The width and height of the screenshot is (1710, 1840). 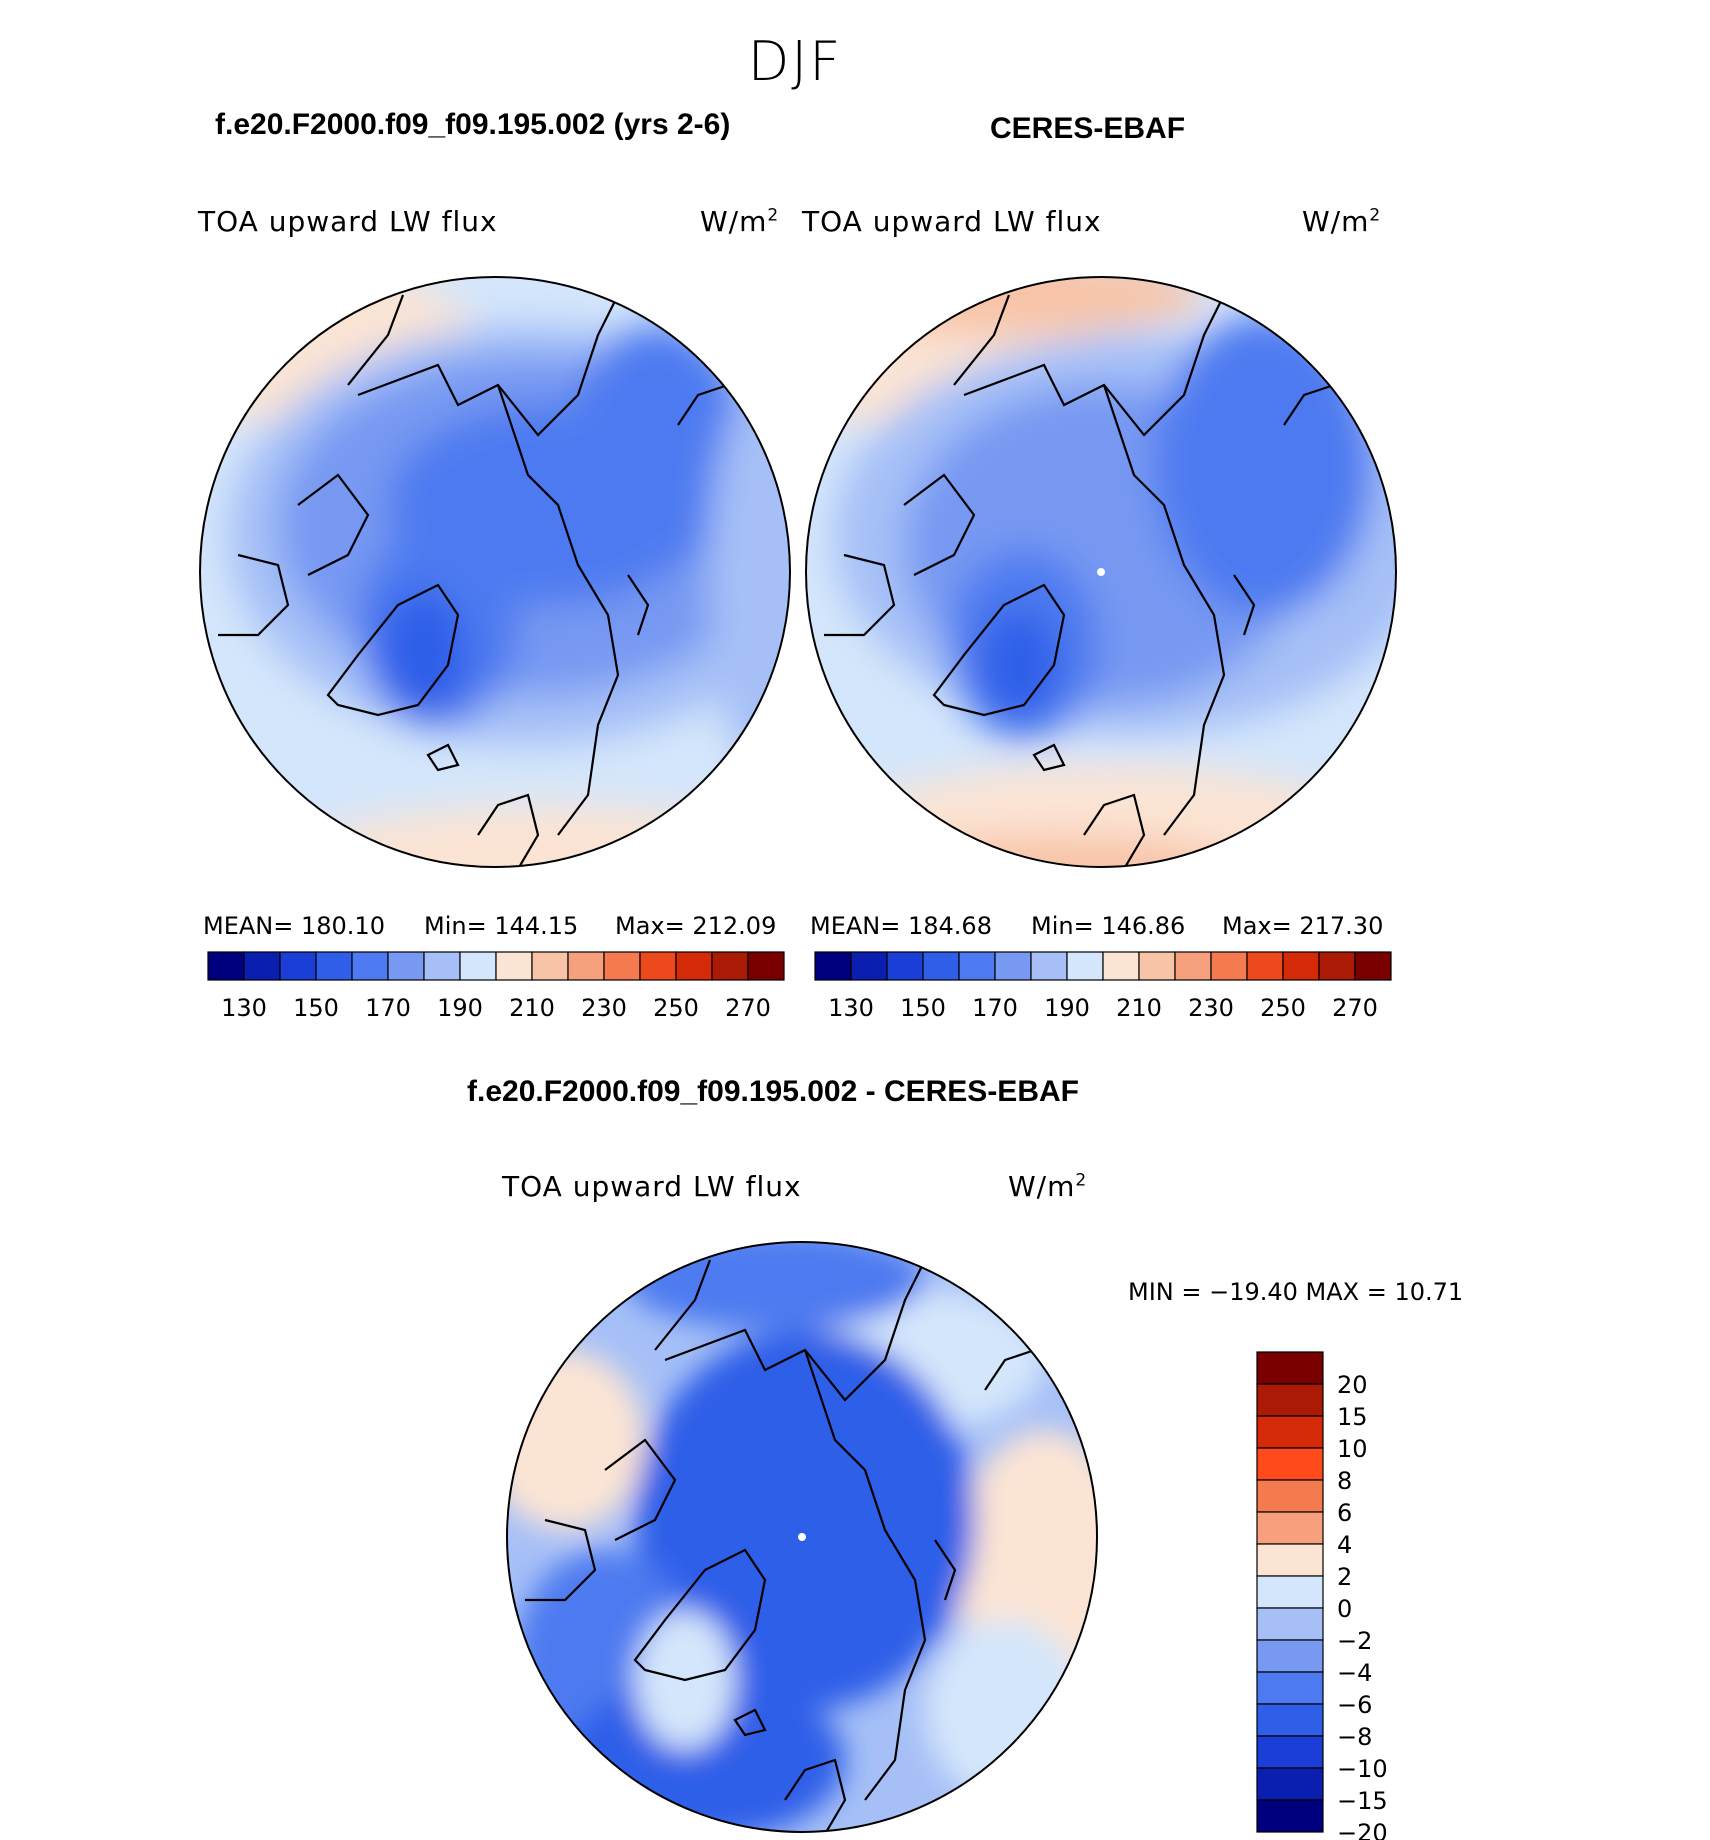 I want to click on obs-min-stat: Min= 146.86, so click(x=1108, y=926).